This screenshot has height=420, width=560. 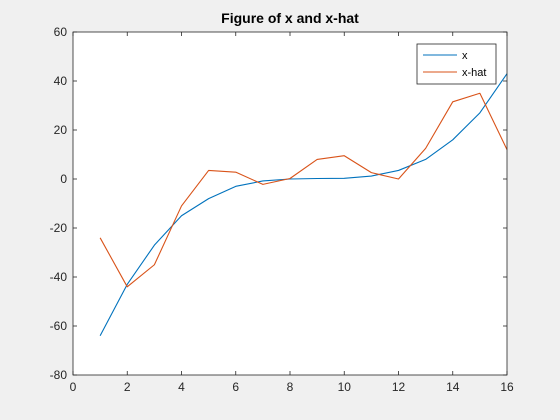 I want to click on y-tick-label: -60, so click(x=59, y=326).